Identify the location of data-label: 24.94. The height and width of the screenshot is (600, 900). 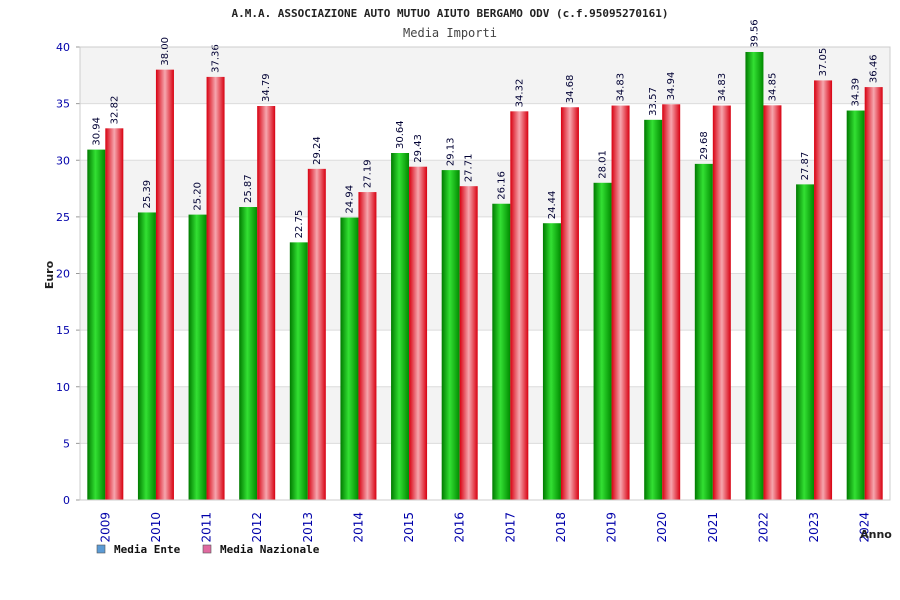
(349, 199).